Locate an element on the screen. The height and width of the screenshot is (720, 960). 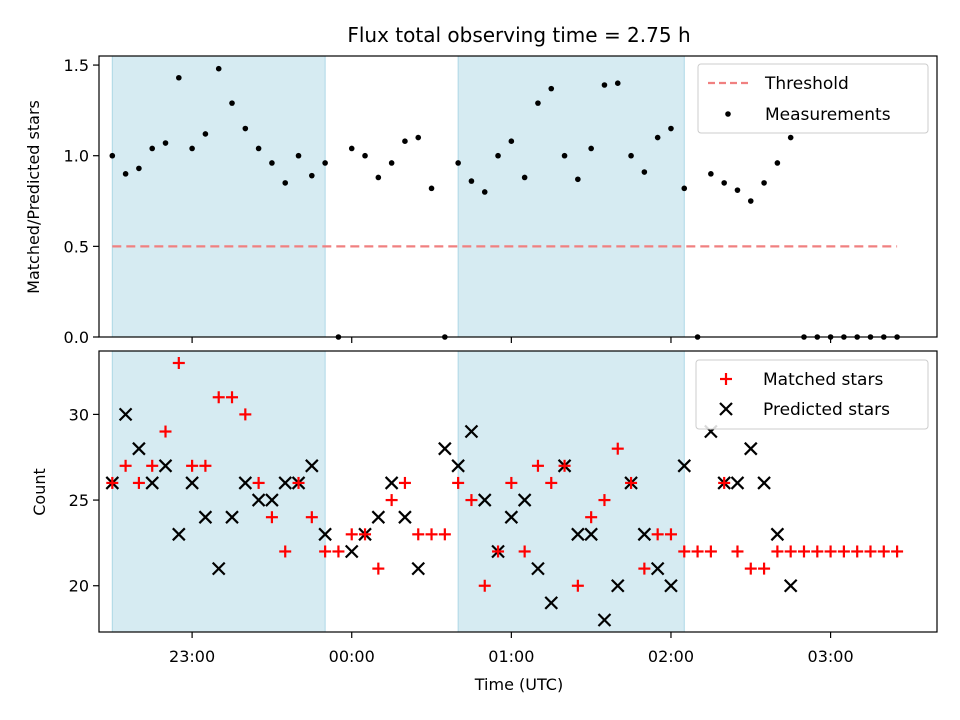
bottom-x-axis: 23:00 00:00 01:00 02:00 03:00 is located at coordinates (511, 649).